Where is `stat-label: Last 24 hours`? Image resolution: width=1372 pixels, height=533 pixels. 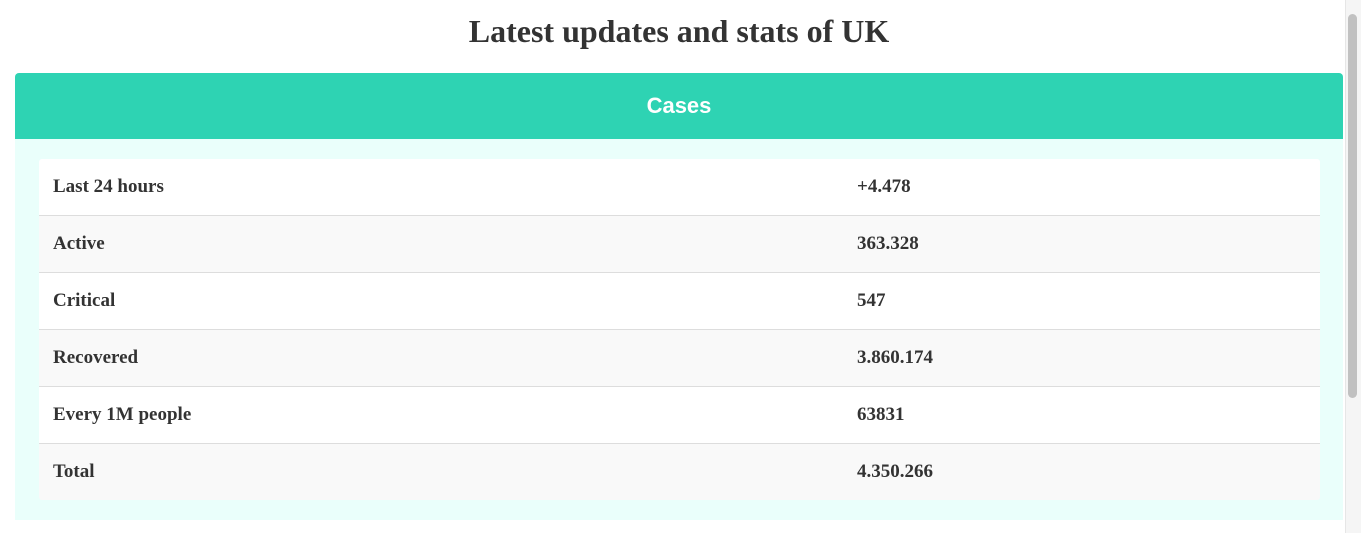
stat-label: Last 24 hours is located at coordinates (441, 187).